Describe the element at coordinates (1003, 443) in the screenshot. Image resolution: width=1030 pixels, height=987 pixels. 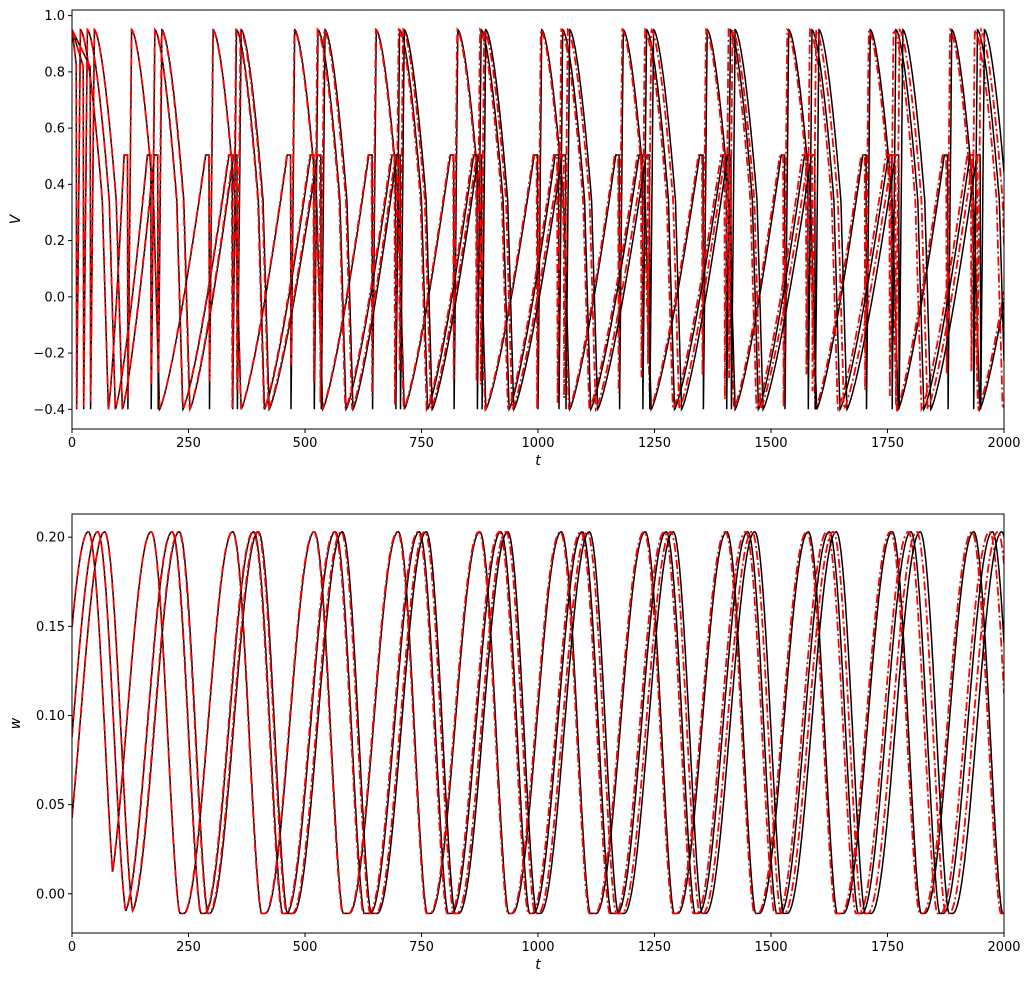
I see `voltage-panel-xtick-label-8: 2000` at that location.